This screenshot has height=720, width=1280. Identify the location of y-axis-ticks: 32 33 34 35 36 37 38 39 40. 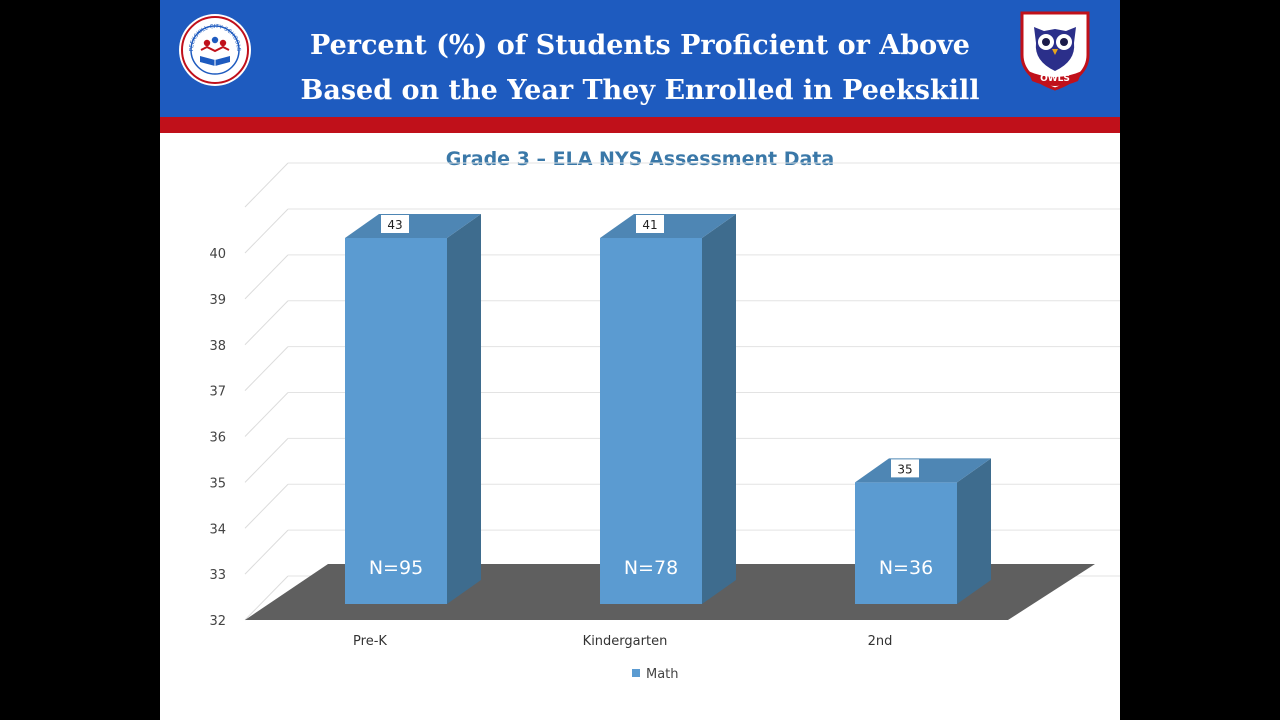
(217, 438).